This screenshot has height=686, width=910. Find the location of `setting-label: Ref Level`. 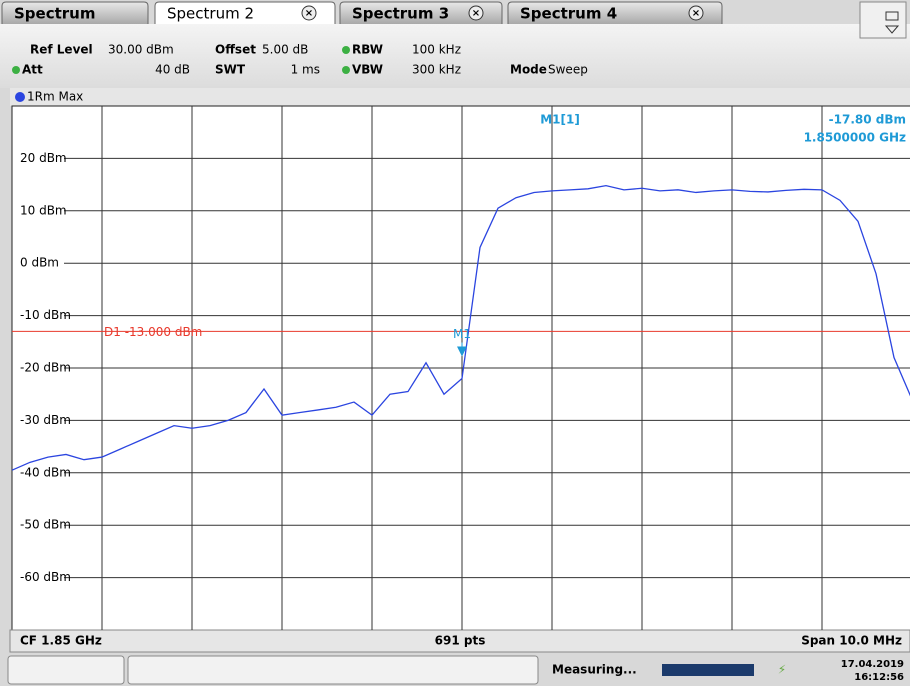

setting-label: Ref Level is located at coordinates (61, 50).